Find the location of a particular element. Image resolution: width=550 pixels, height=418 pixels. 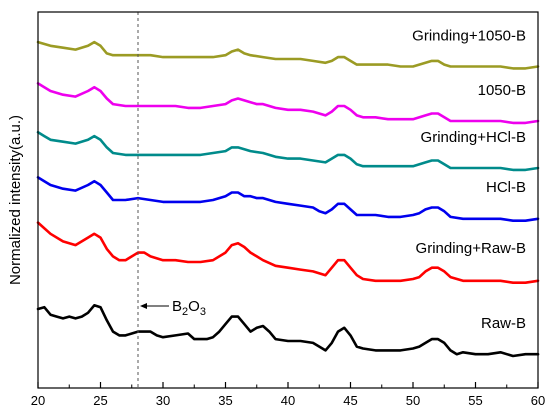

b2o3-arrowhead is located at coordinates (143, 306).